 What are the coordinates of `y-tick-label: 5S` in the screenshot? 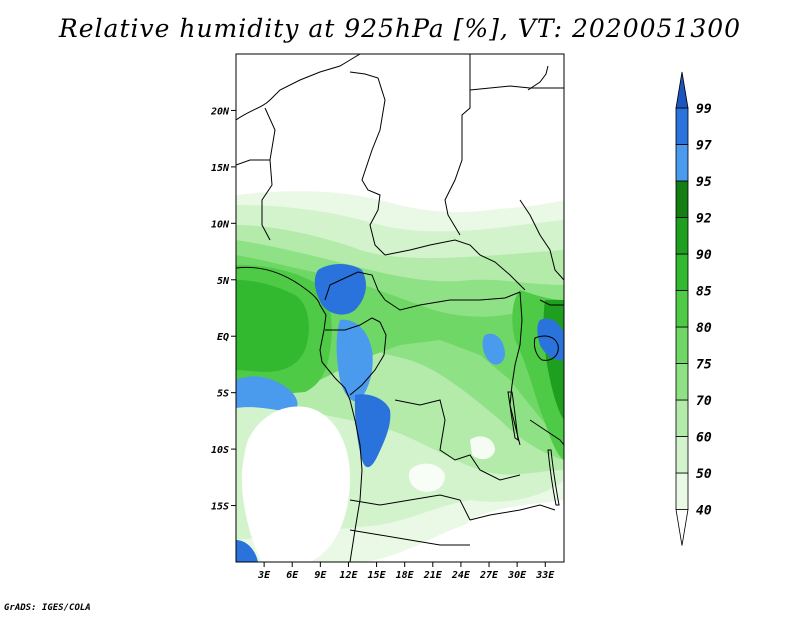 It's located at (223, 394).